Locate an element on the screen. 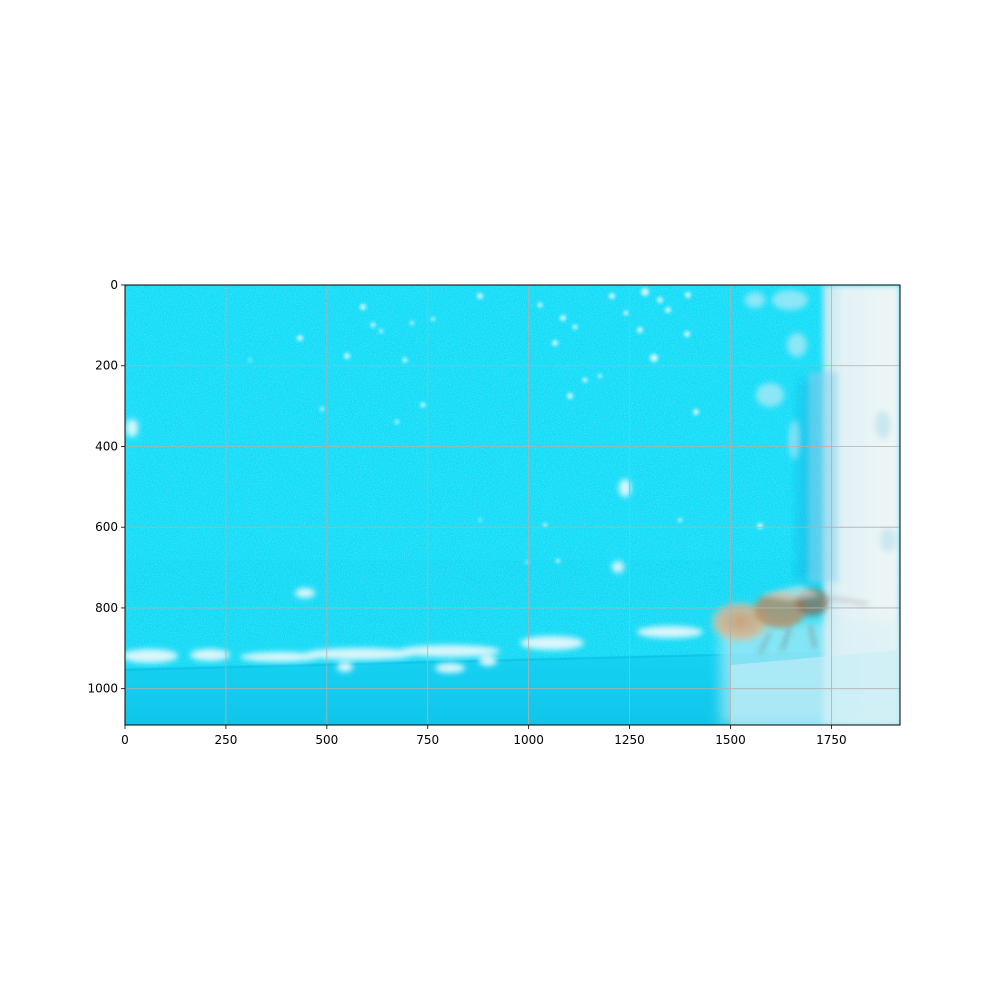  bee is located at coordinates (788, 620).